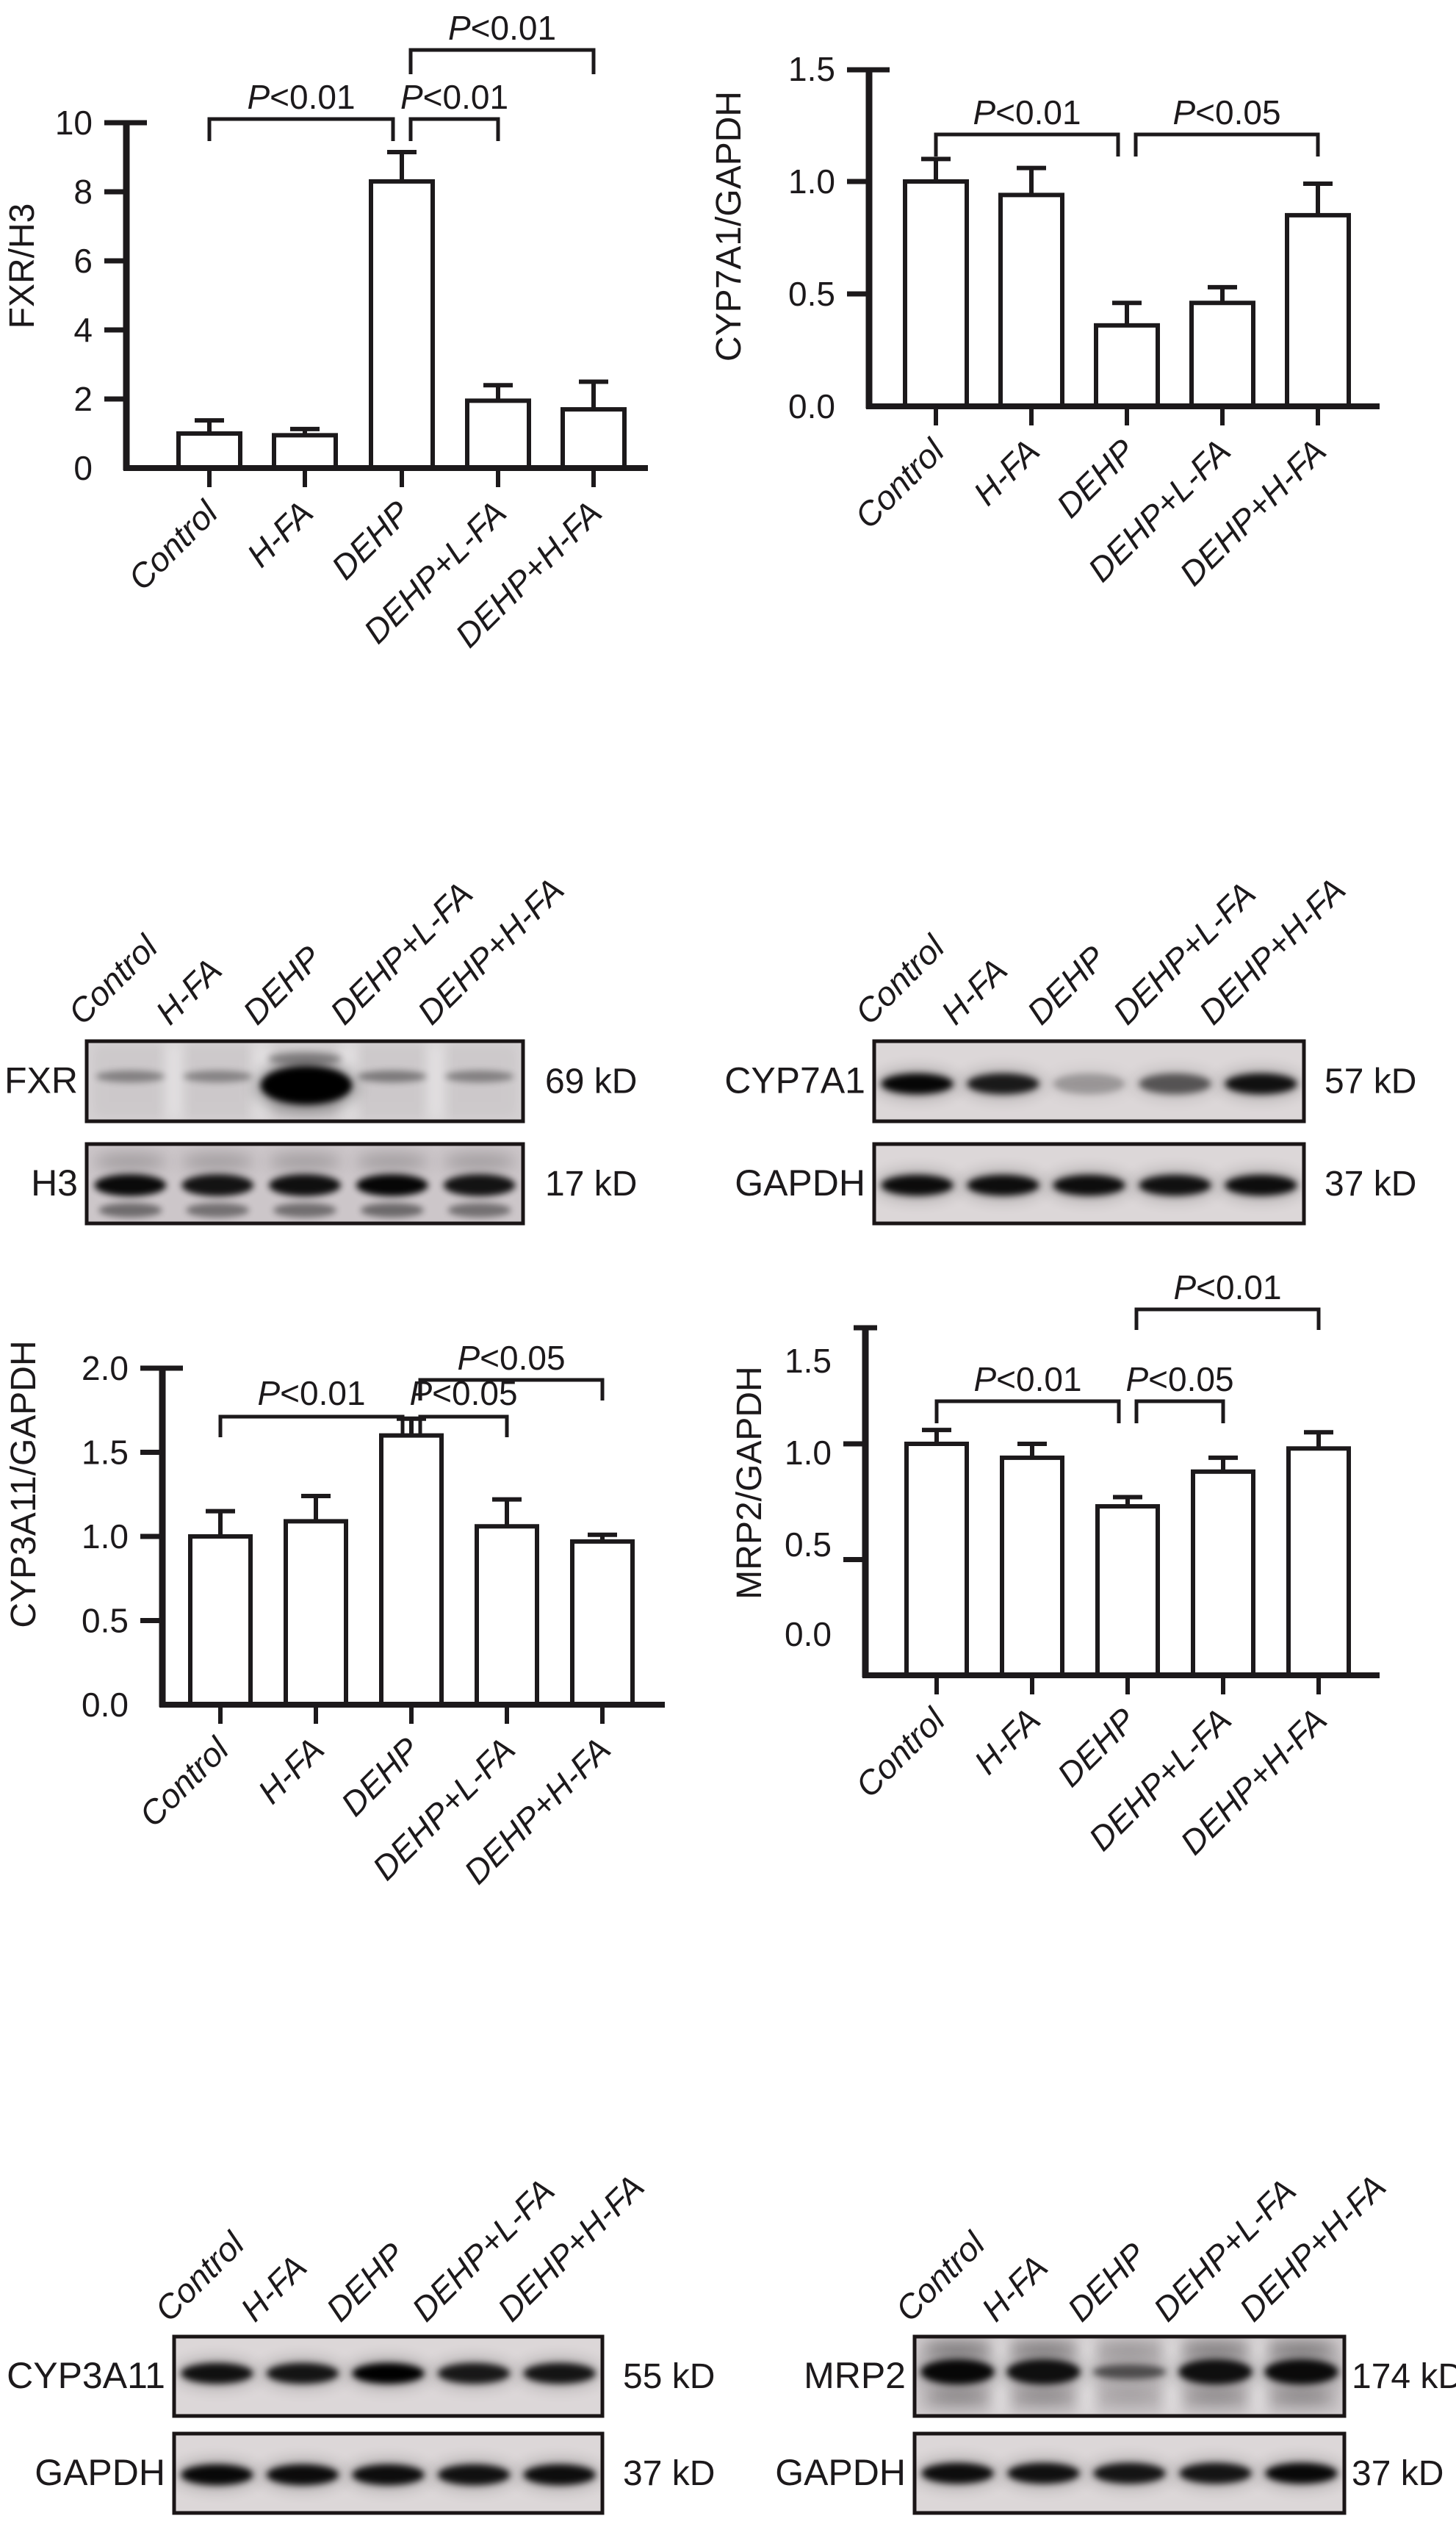  I want to click on molecular-weight-label: 17 kD, so click(591, 1184).